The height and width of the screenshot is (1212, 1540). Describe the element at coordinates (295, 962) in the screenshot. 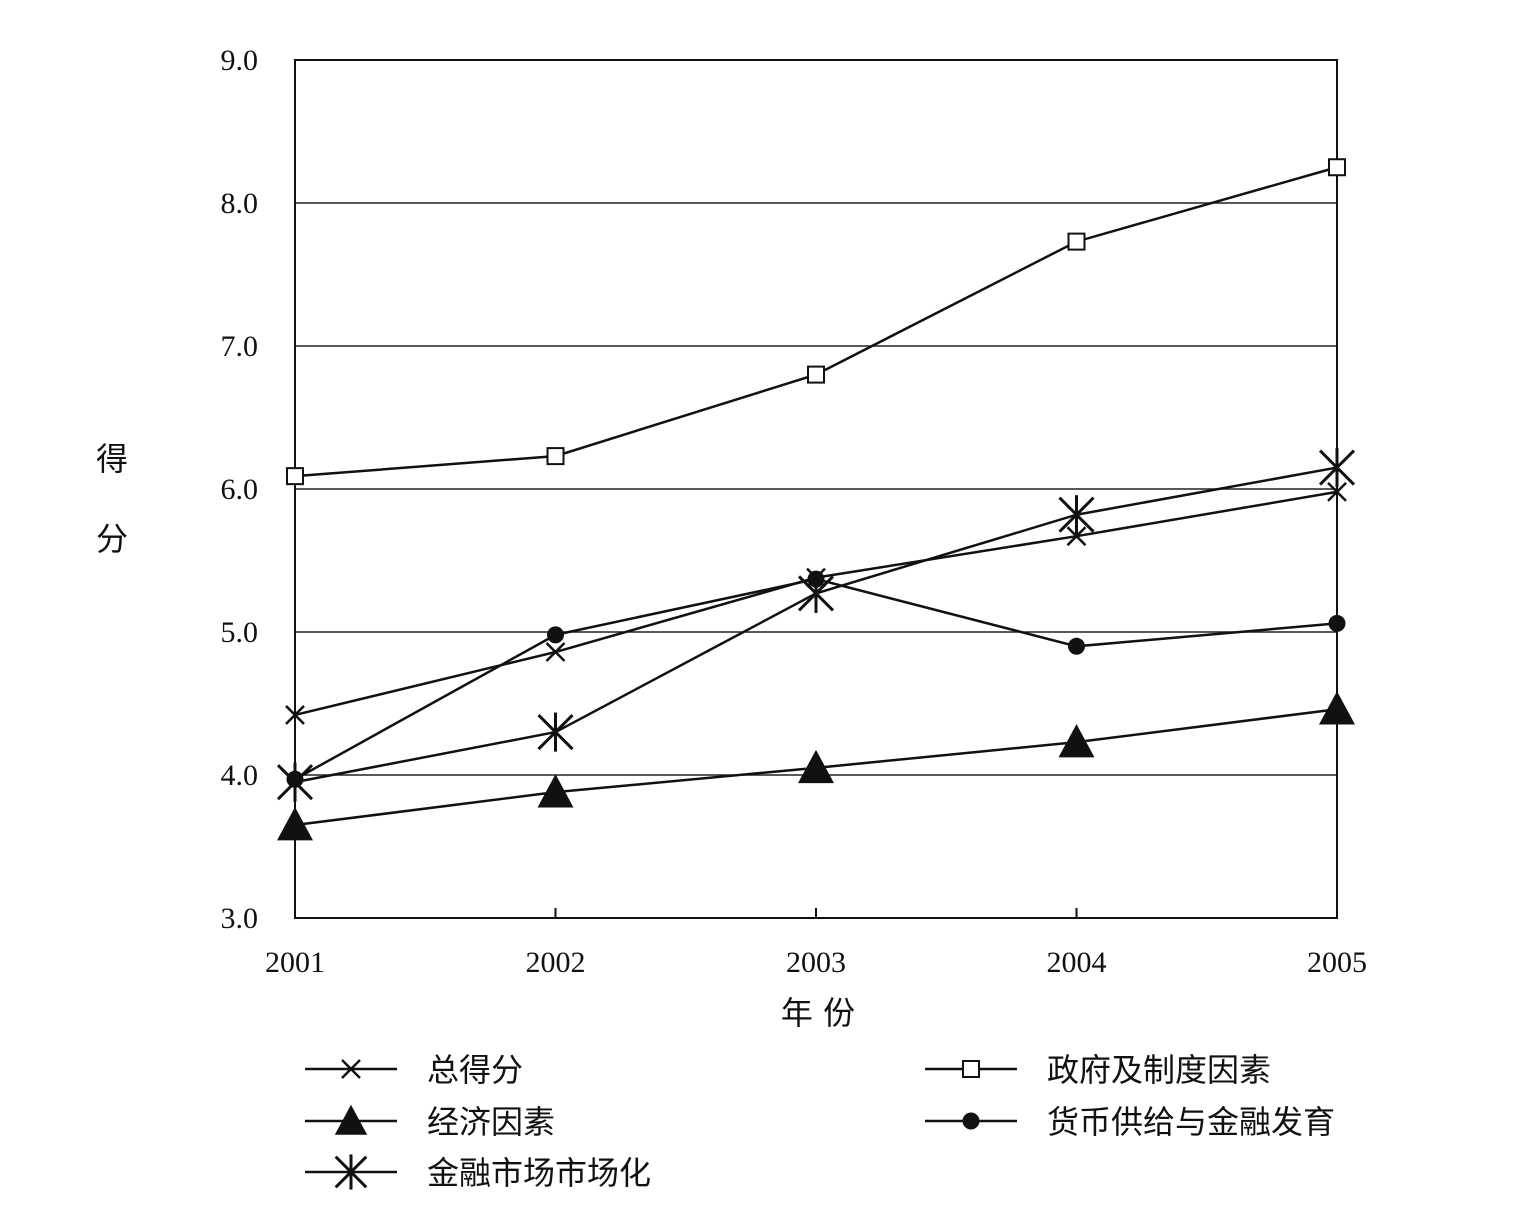

I see `x-tick-label: 2001` at that location.